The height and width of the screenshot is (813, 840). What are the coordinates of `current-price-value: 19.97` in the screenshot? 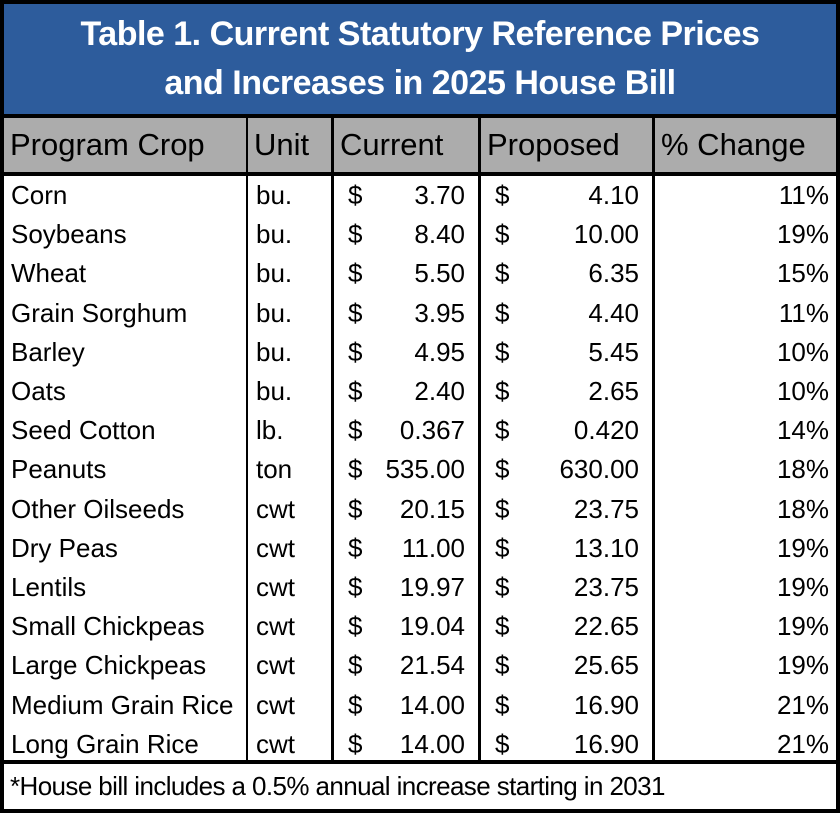 It's located at (432, 586).